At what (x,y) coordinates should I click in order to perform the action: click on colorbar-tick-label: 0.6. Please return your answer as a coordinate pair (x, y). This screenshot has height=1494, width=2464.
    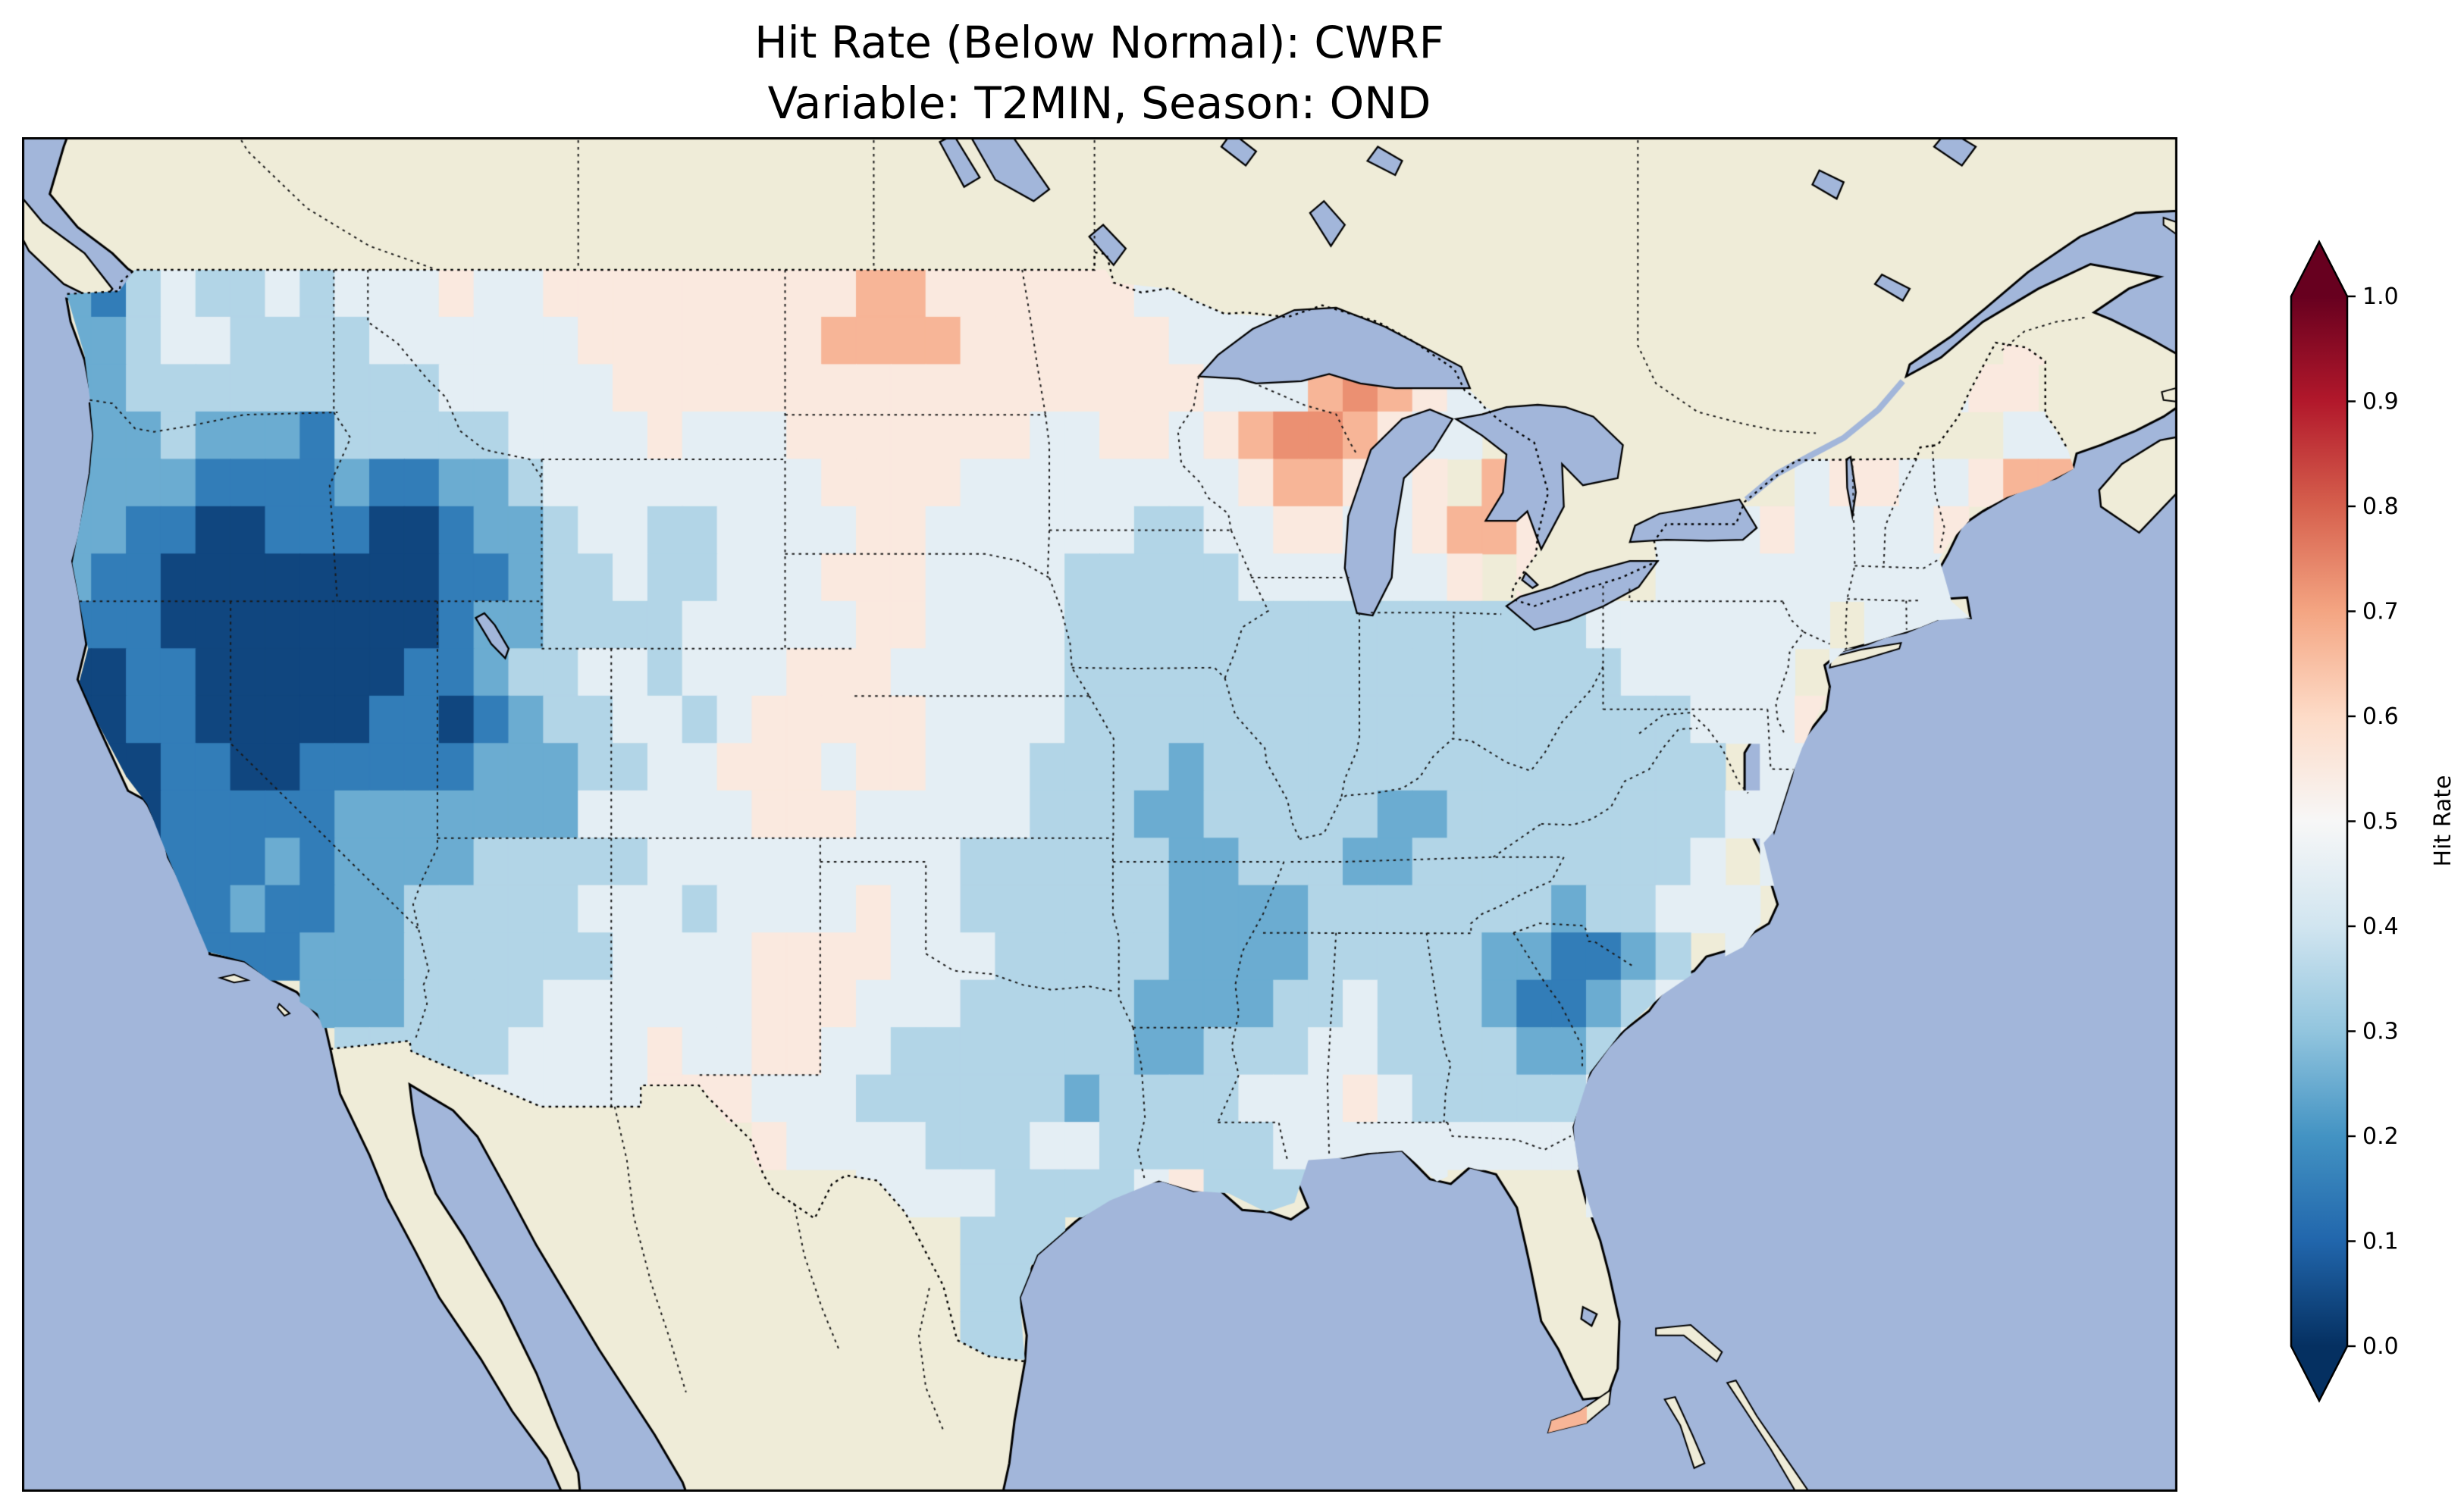
    Looking at the image, I should click on (2381, 716).